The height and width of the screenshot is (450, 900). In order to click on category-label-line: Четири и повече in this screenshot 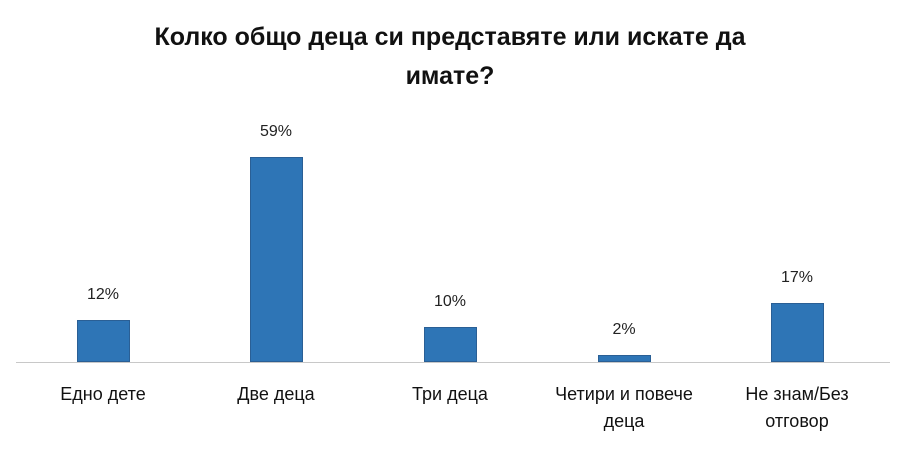, I will do `click(624, 394)`.